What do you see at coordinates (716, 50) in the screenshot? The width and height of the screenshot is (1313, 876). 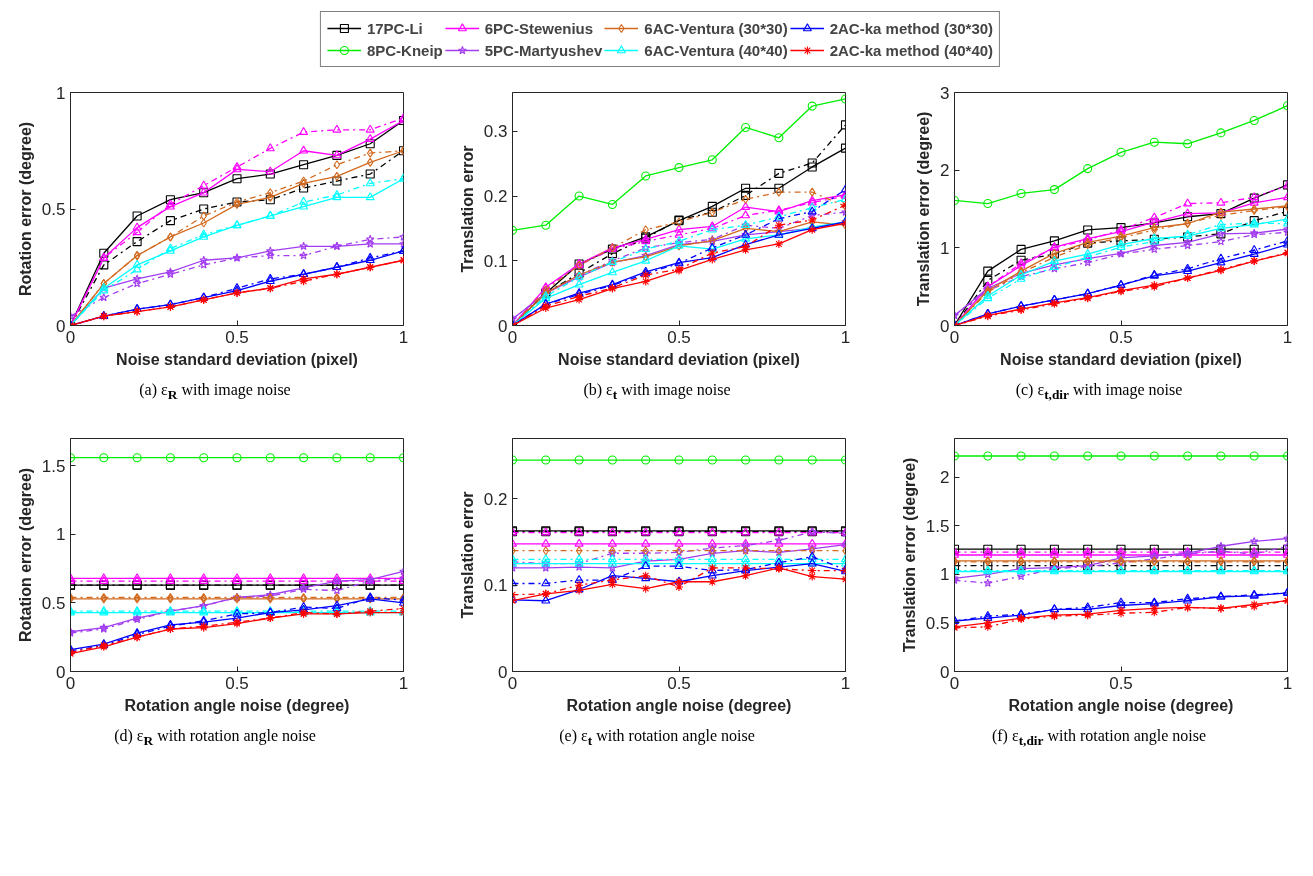 I see `legend-label: 6AC-Ventura (40*40)` at bounding box center [716, 50].